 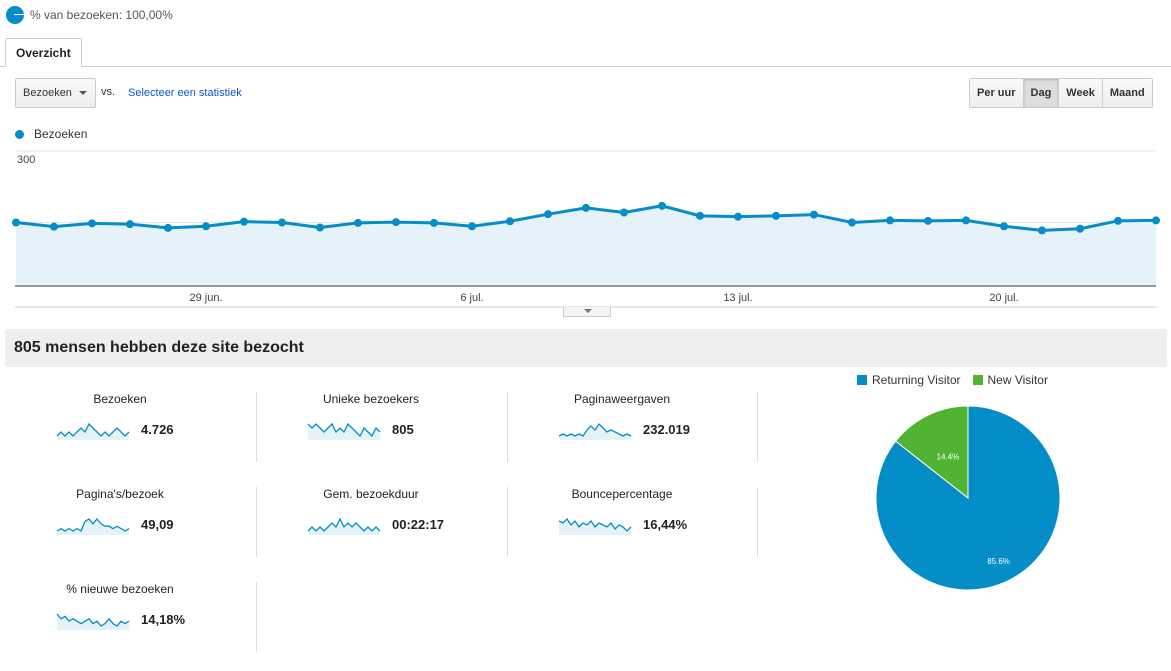 What do you see at coordinates (862, 380) in the screenshot?
I see `legend-swatch-returning` at bounding box center [862, 380].